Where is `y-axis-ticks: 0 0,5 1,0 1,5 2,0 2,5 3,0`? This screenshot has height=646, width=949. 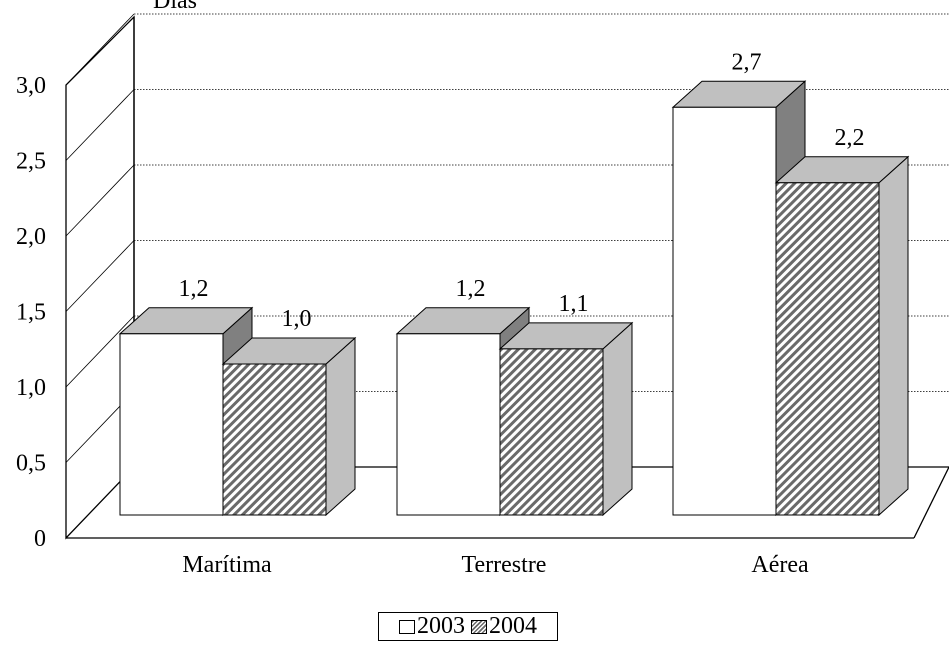 y-axis-ticks: 0 0,5 1,0 1,5 2,0 2,5 3,0 is located at coordinates (31, 312).